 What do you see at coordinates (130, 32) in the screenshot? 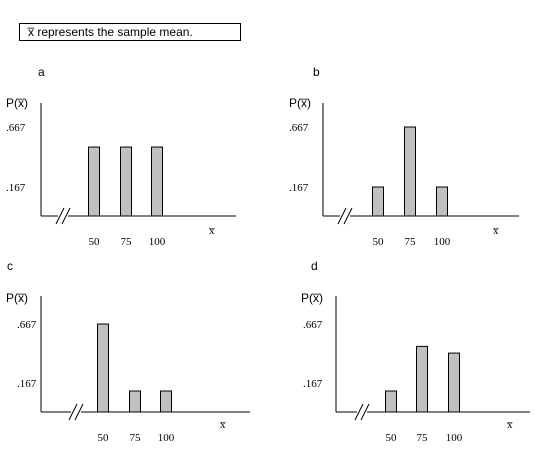
I see `legend-note: x̅ represents the sample mean.` at bounding box center [130, 32].